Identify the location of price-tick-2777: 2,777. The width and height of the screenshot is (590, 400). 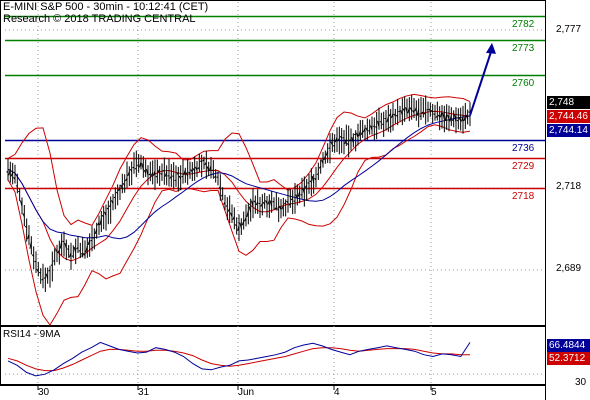
(569, 29).